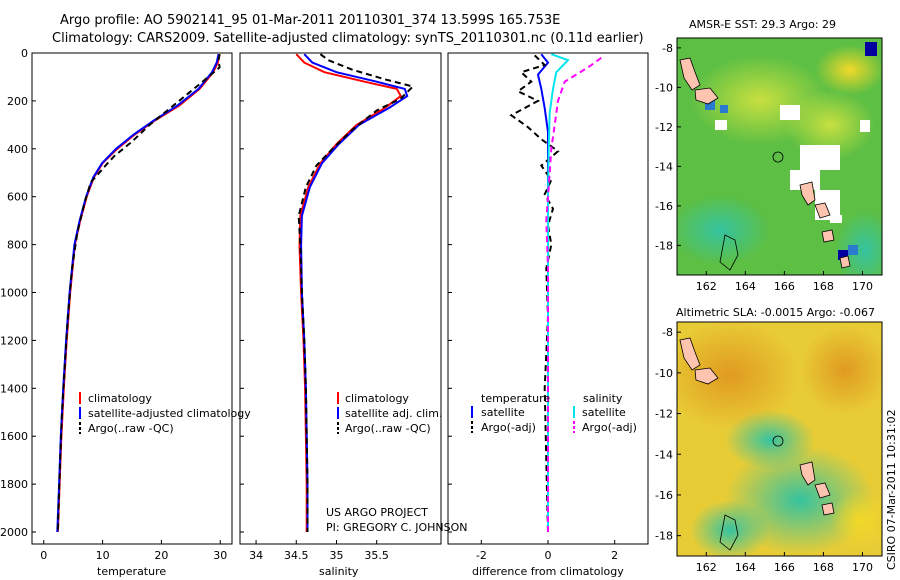 The height and width of the screenshot is (580, 900). I want to click on sst-map-field, so click(779, 156).